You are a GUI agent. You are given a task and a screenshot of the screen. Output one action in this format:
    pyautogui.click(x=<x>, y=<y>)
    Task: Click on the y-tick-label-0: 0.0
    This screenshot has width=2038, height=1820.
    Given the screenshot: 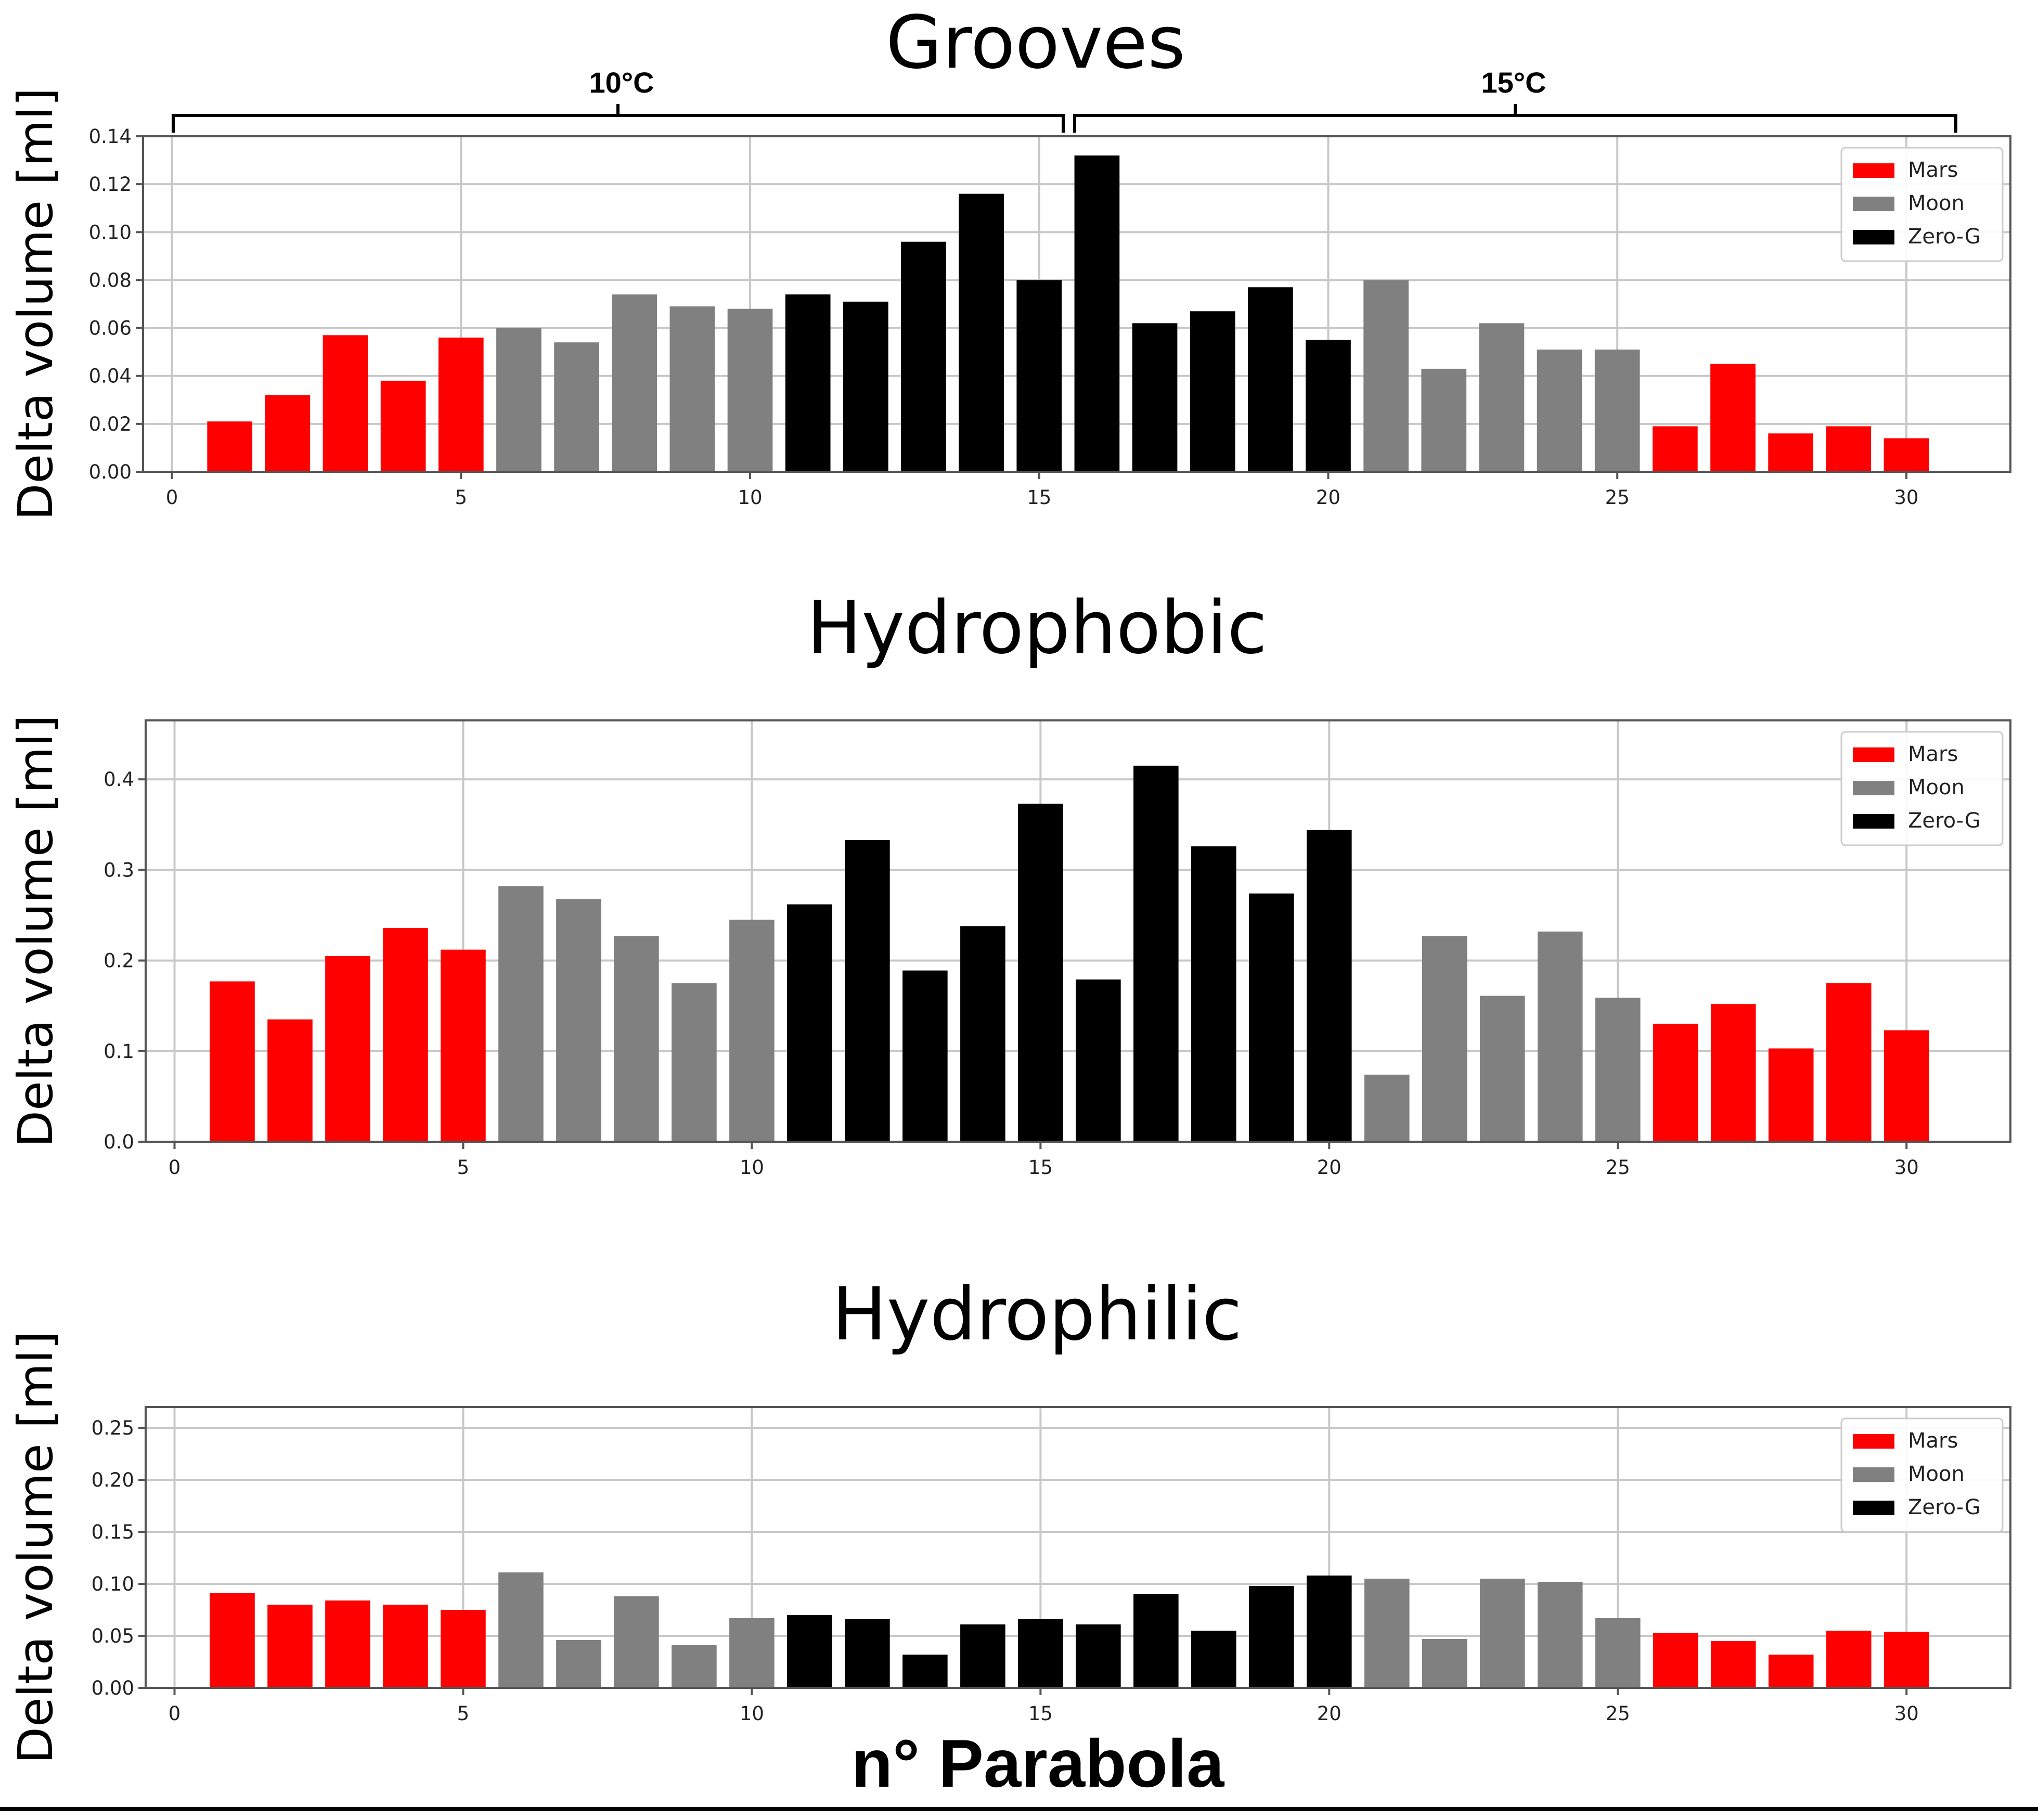 What is the action you would take?
    pyautogui.click(x=119, y=1142)
    